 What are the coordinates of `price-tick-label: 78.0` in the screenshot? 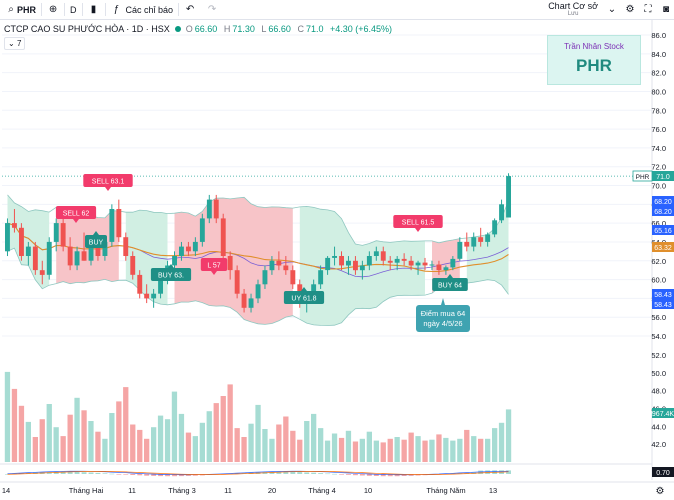 It's located at (658, 110).